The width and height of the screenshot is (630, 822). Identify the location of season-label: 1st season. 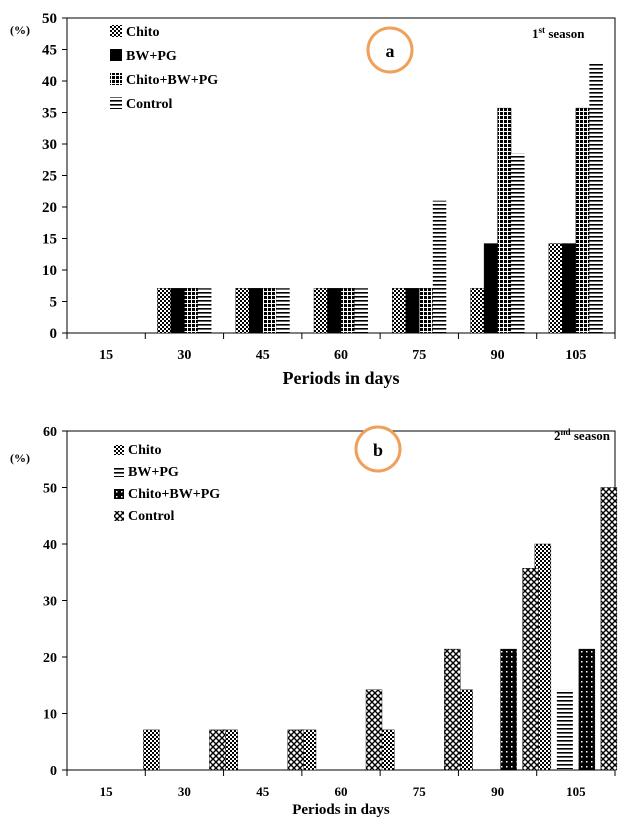
(558, 33).